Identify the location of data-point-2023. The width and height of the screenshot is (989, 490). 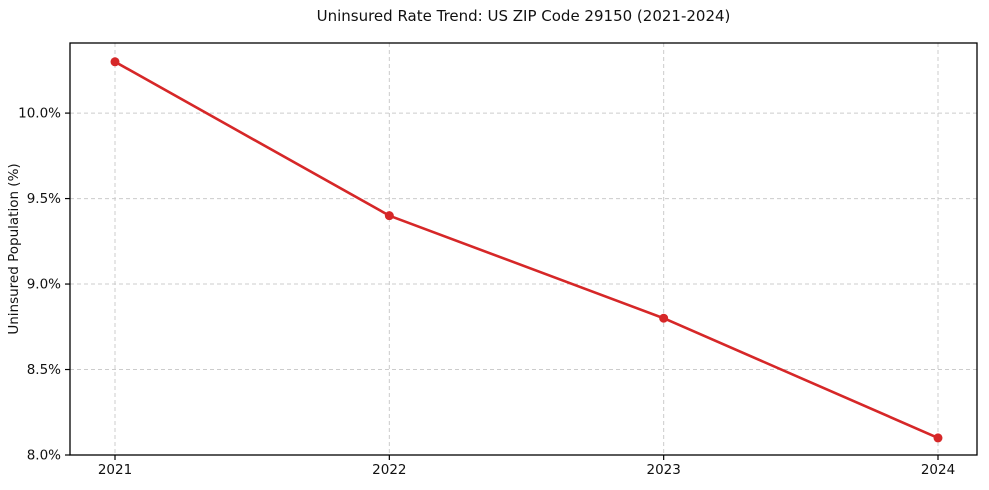
(664, 318).